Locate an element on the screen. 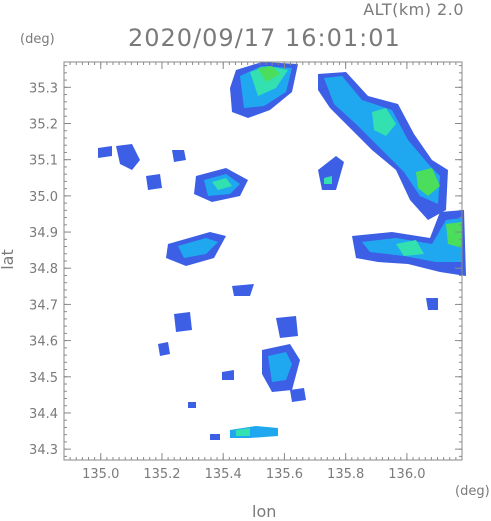 This screenshot has height=521, width=491. y-tick-label: 34.8 is located at coordinates (43, 269).